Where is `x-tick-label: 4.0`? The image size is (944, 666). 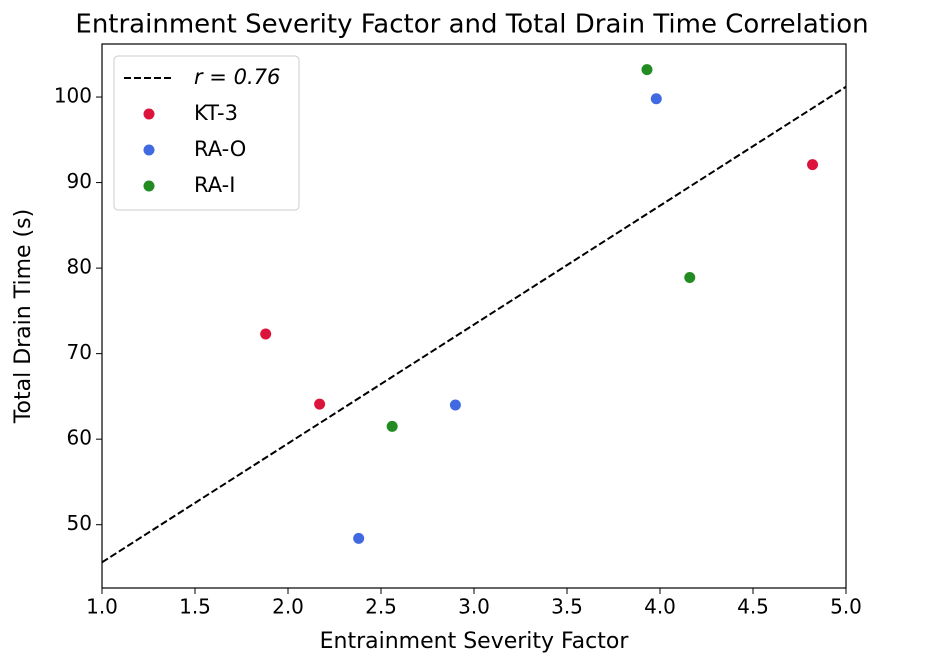
x-tick-label: 4.0 is located at coordinates (660, 607).